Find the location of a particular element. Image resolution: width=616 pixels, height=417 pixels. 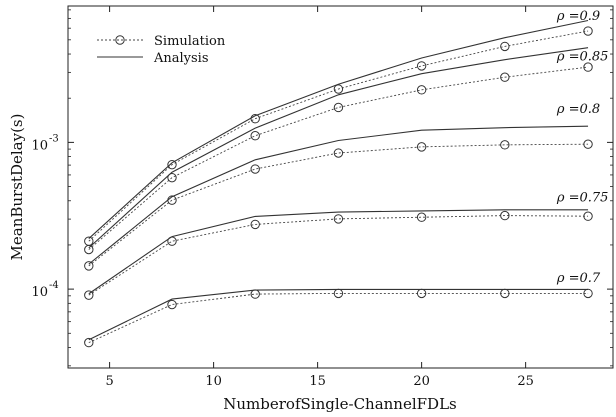

simulation-line is located at coordinates (338, 318).